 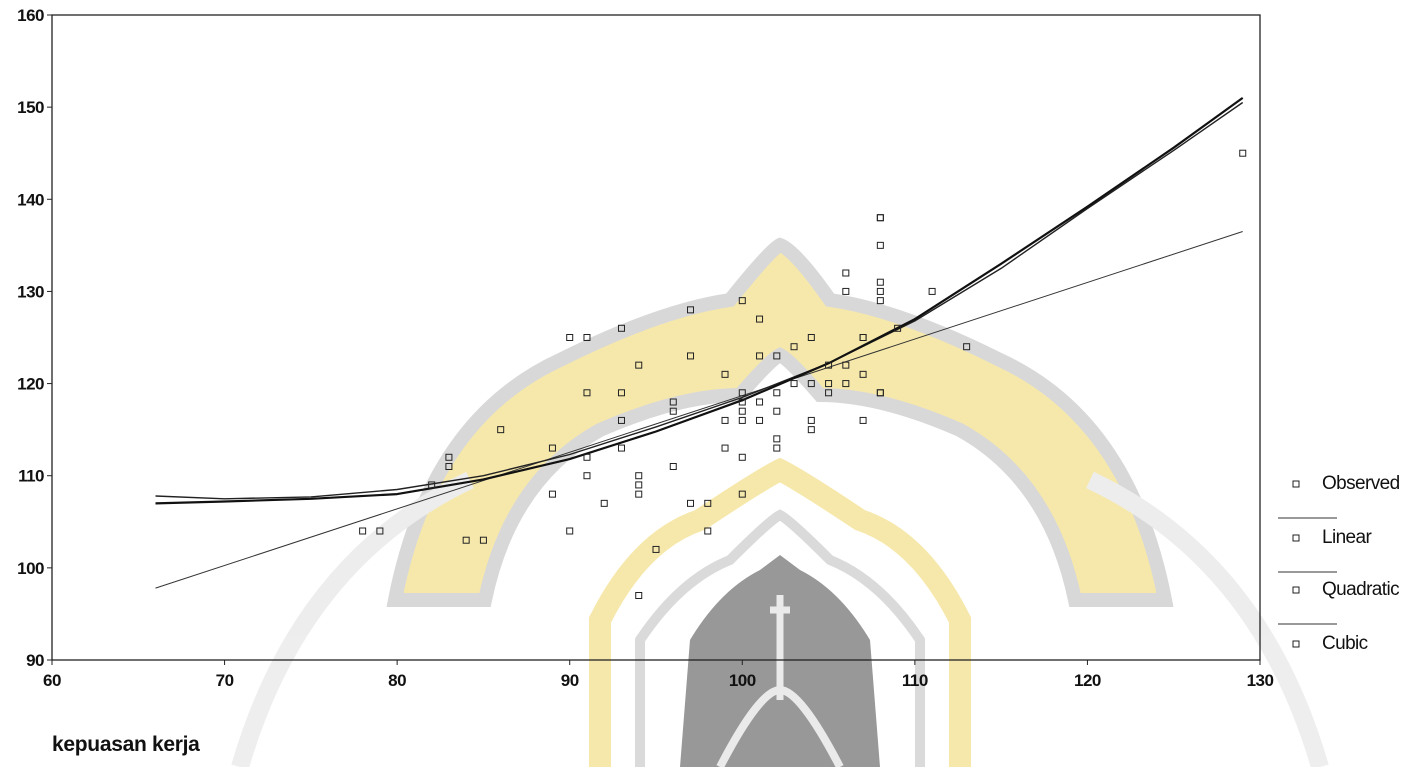 What do you see at coordinates (30, 15) in the screenshot?
I see `y-tick-label-160: 160` at bounding box center [30, 15].